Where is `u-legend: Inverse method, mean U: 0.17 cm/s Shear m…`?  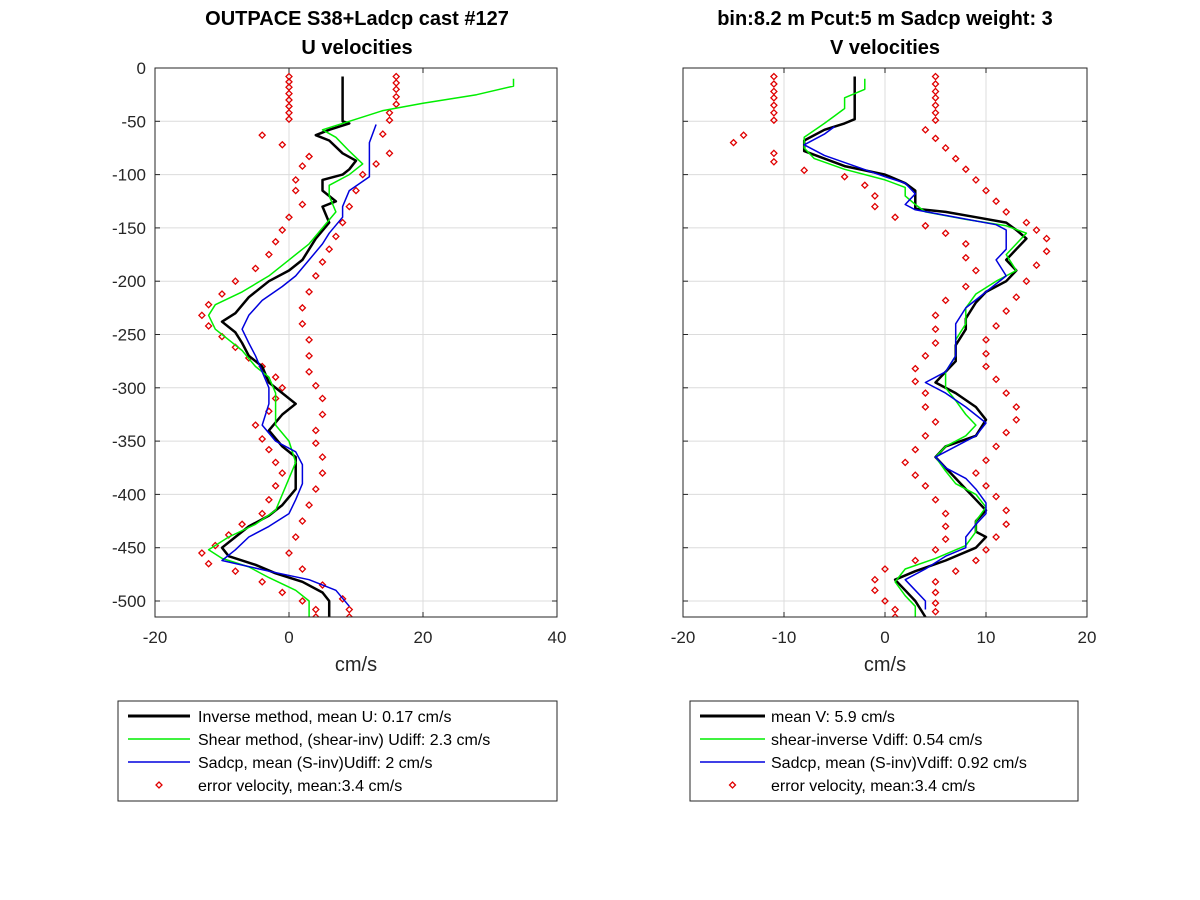
u-legend: Inverse method, mean U: 0.17 cm/s Shear m… is located at coordinates (337, 751).